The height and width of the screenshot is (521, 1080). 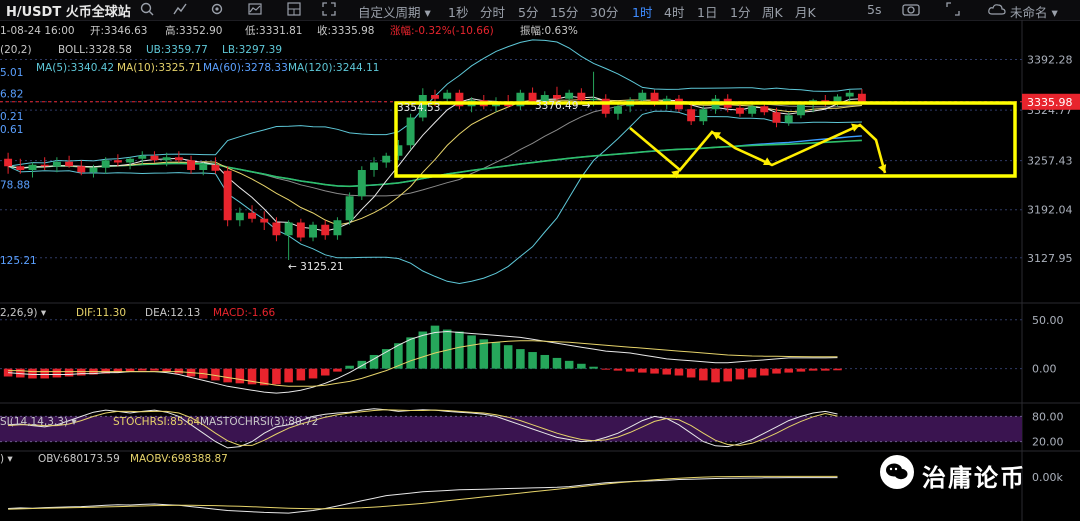 I want to click on layout-icon, so click(x=294, y=9).